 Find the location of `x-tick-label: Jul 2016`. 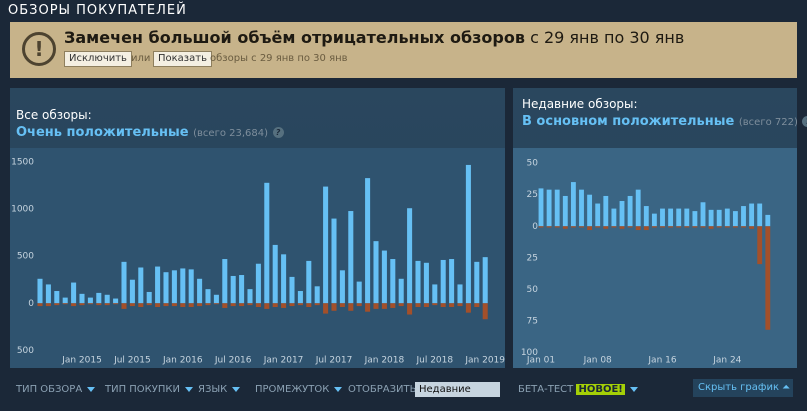

x-tick-label: Jul 2016 is located at coordinates (233, 361).